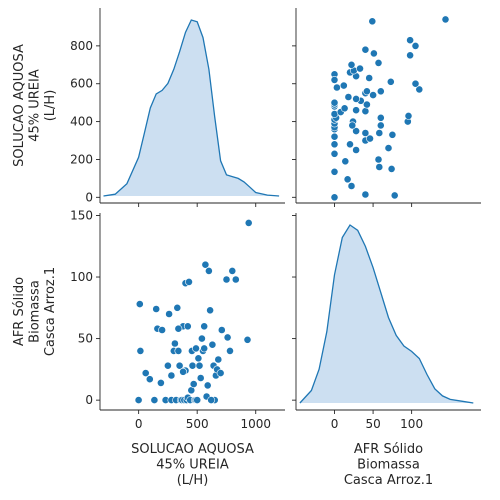 Image resolution: width=500 pixels, height=500 pixels. I want to click on x-axis-afr-tick-label-50: 50, so click(372, 424).